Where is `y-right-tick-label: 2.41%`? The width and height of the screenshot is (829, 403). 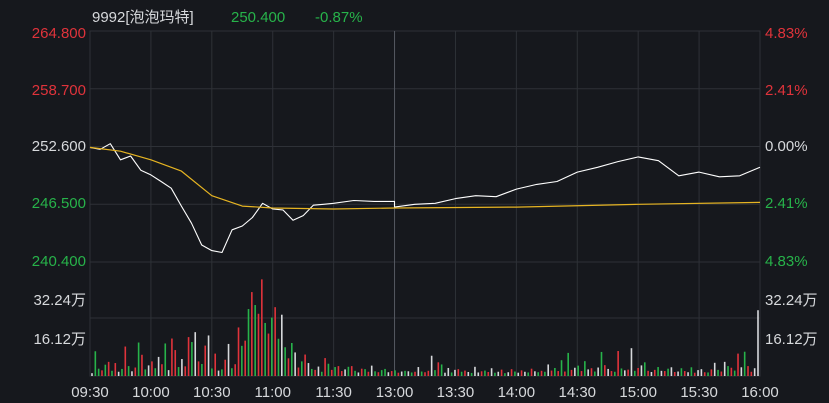 y-right-tick-label: 2.41% is located at coordinates (786, 90).